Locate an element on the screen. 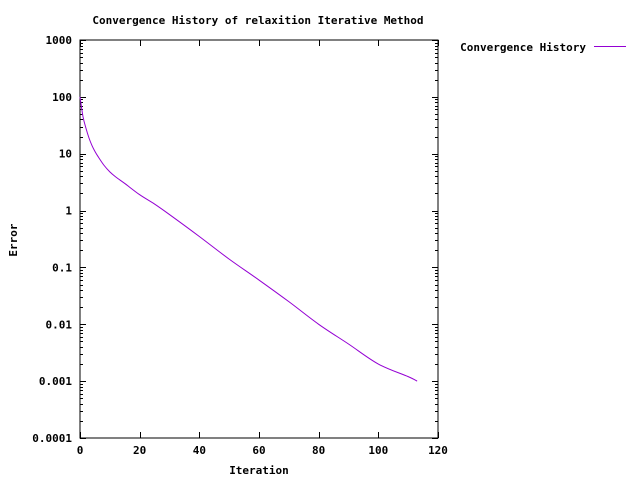  x-tick-label: 0 is located at coordinates (80, 450).